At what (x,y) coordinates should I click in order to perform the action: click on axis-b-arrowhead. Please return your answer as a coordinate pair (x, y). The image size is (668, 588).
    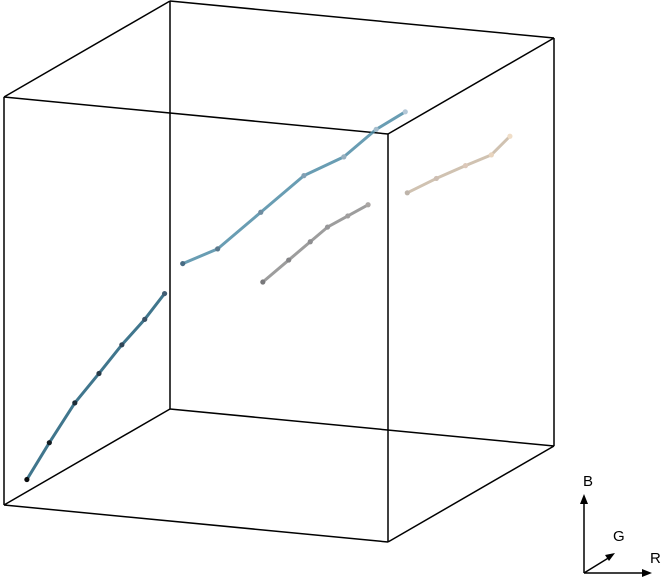
    Looking at the image, I should click on (584, 499).